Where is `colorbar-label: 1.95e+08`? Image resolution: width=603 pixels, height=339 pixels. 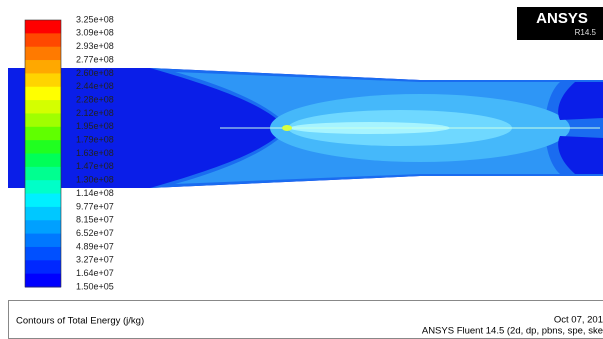
colorbar-label: 1.95e+08 is located at coordinates (95, 126).